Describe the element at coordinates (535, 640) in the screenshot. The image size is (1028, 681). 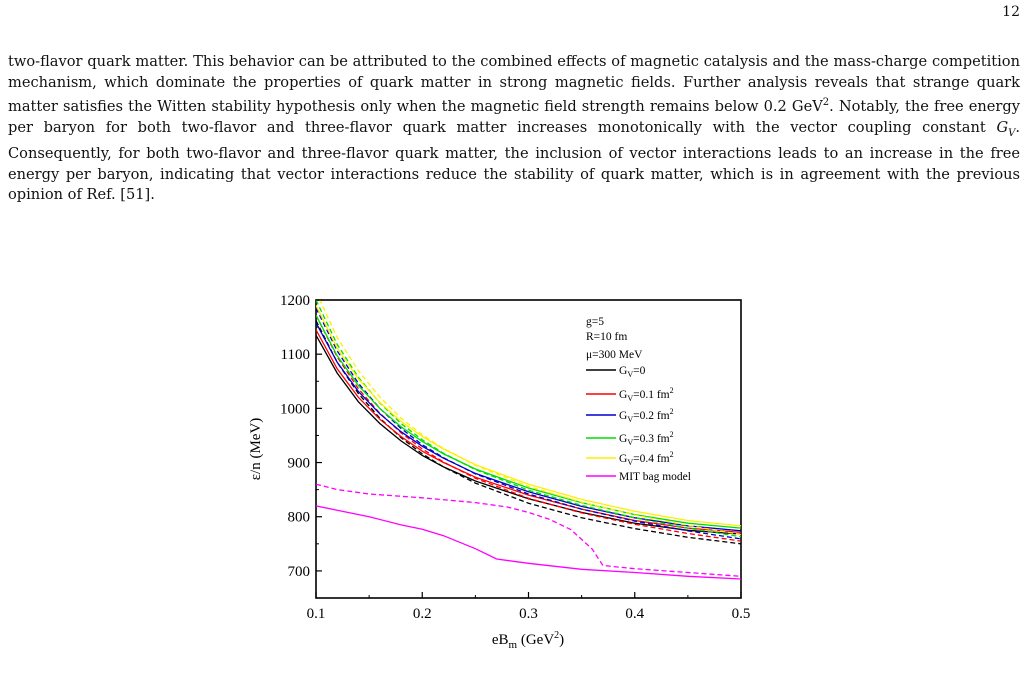
I see `x-axis-label-unit: (GeV` at that location.